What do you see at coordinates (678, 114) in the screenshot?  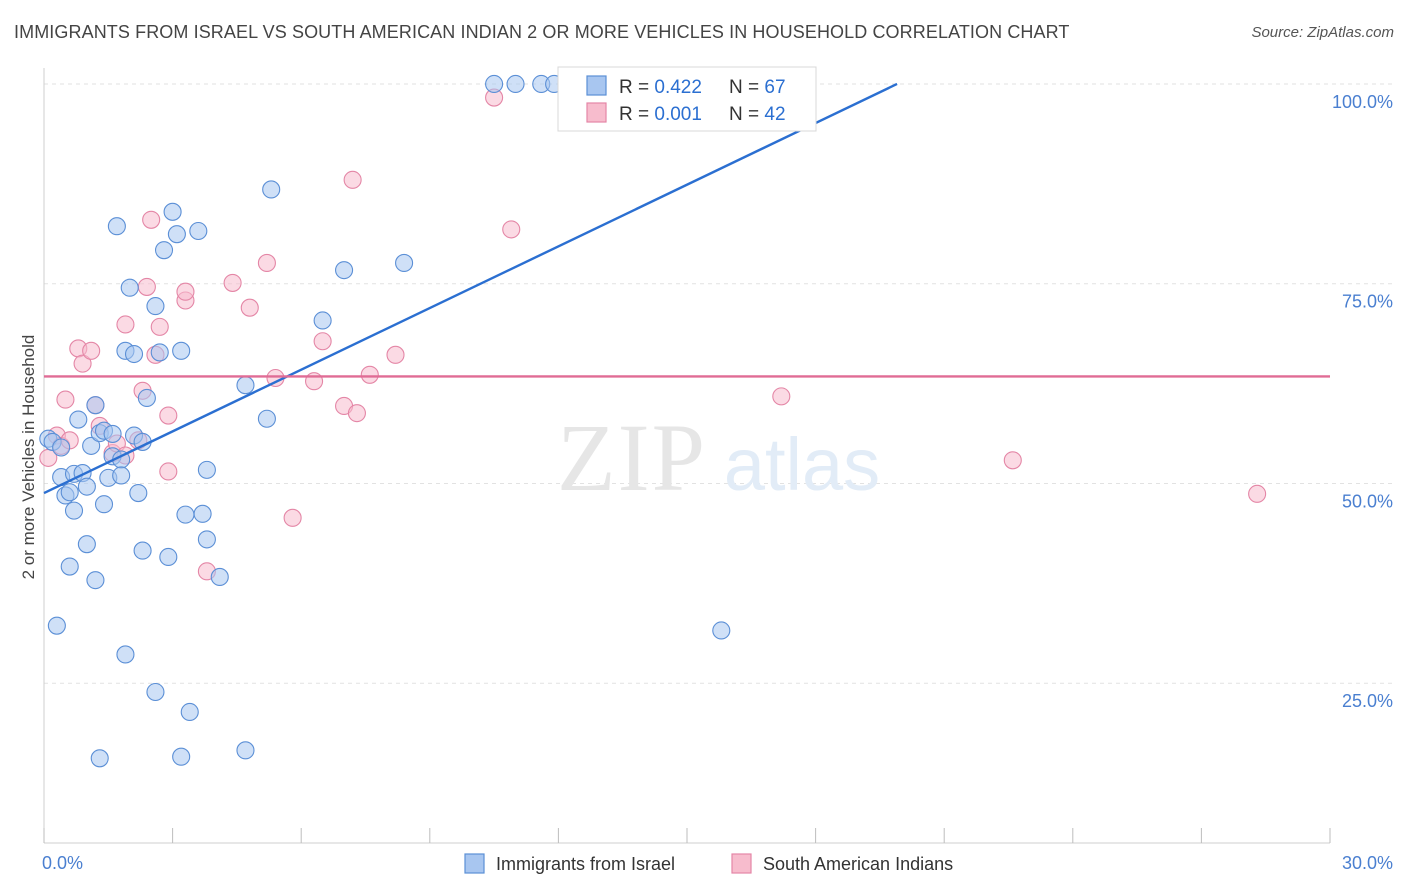 I see `legend-r-value: 0.001` at bounding box center [678, 114].